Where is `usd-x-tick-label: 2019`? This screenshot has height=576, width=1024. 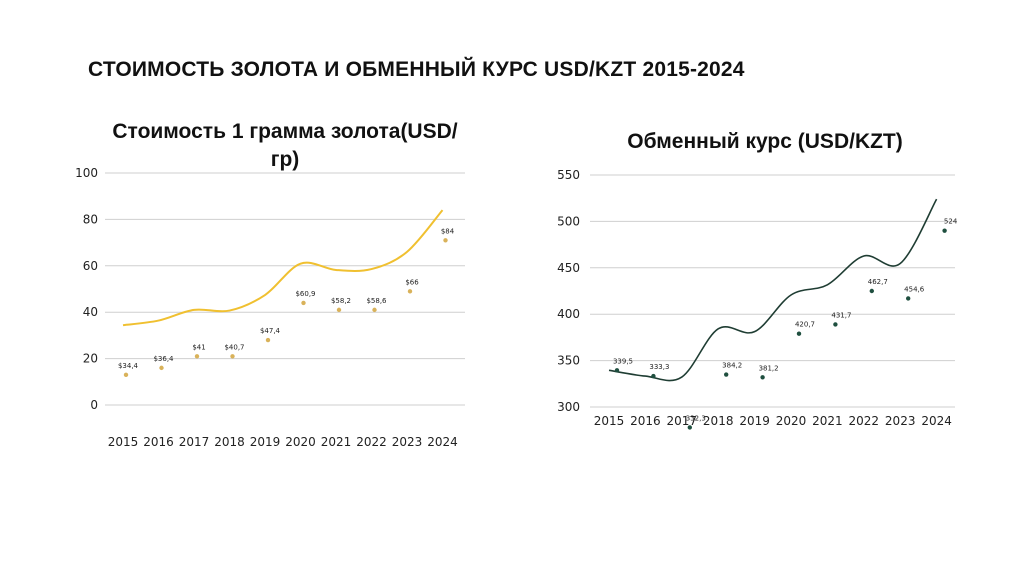 usd-x-tick-label: 2019 is located at coordinates (754, 421).